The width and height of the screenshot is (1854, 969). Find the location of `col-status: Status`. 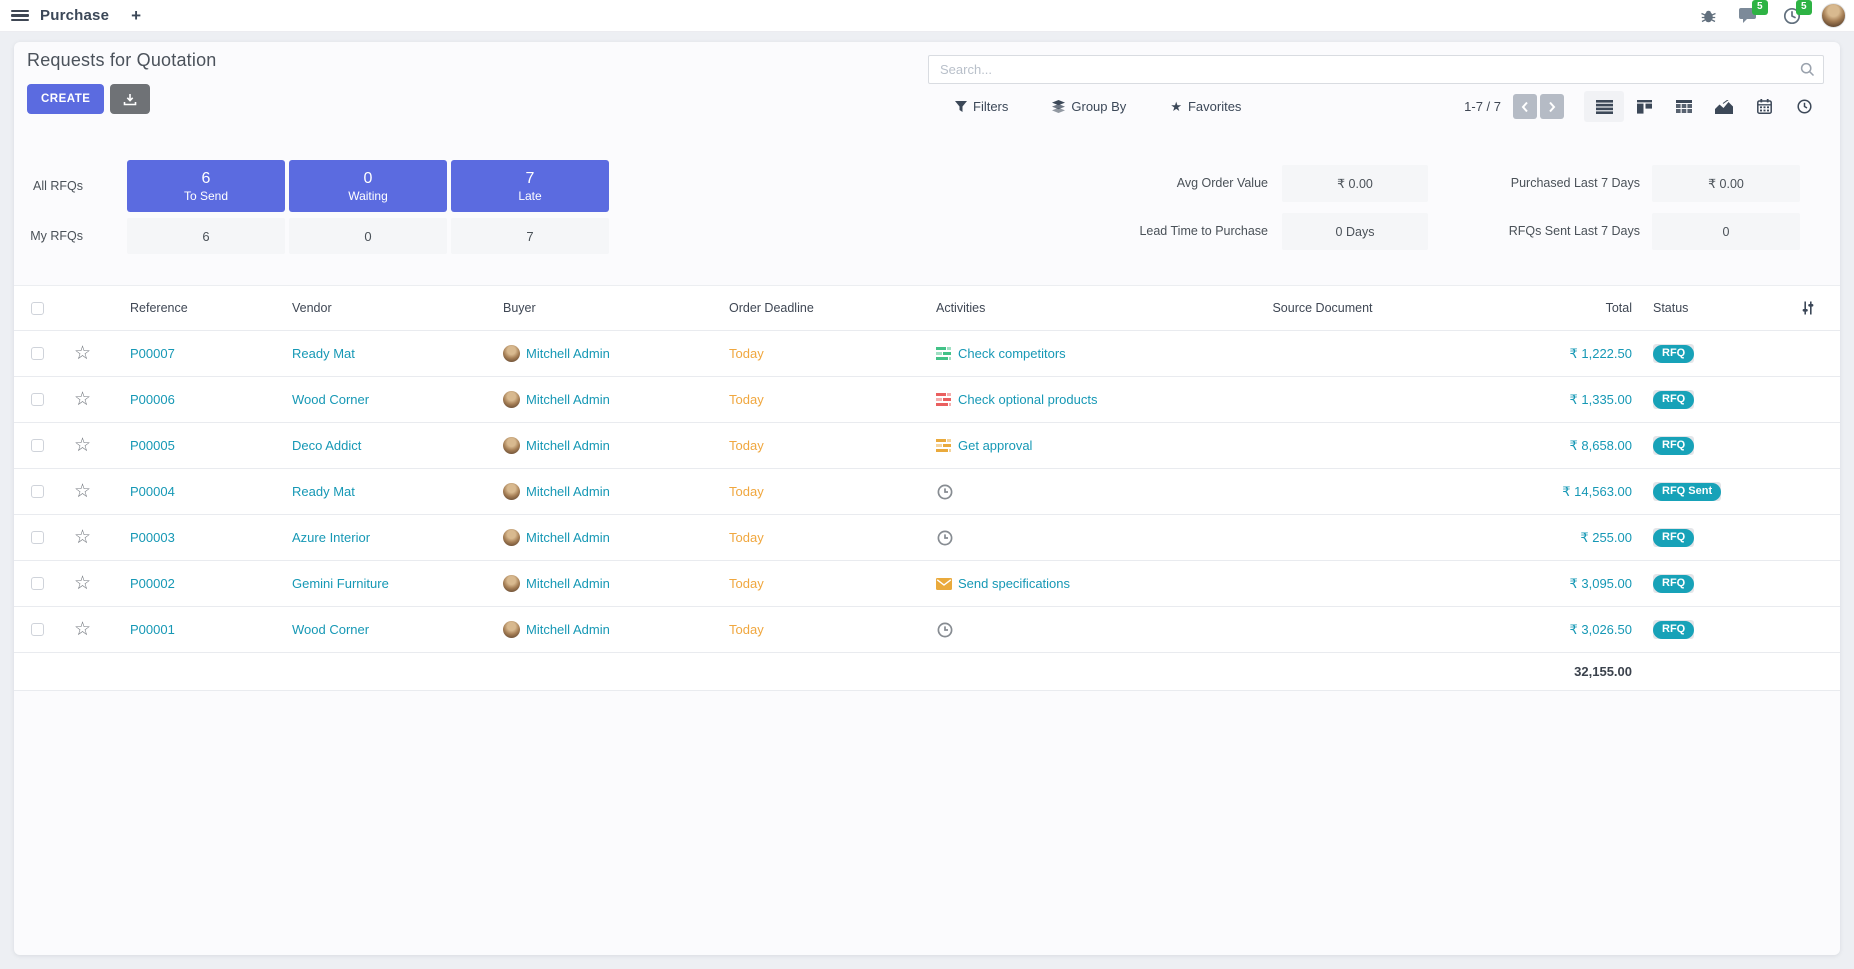

col-status: Status is located at coordinates (1671, 308).